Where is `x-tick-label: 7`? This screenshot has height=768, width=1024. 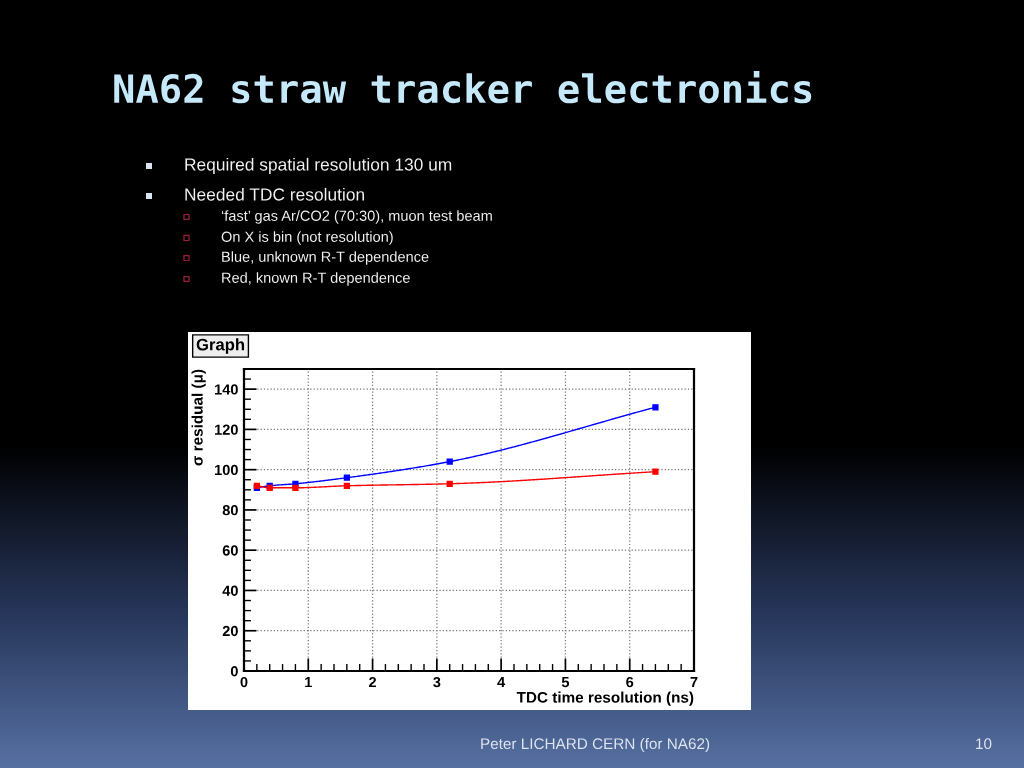 x-tick-label: 7 is located at coordinates (694, 682).